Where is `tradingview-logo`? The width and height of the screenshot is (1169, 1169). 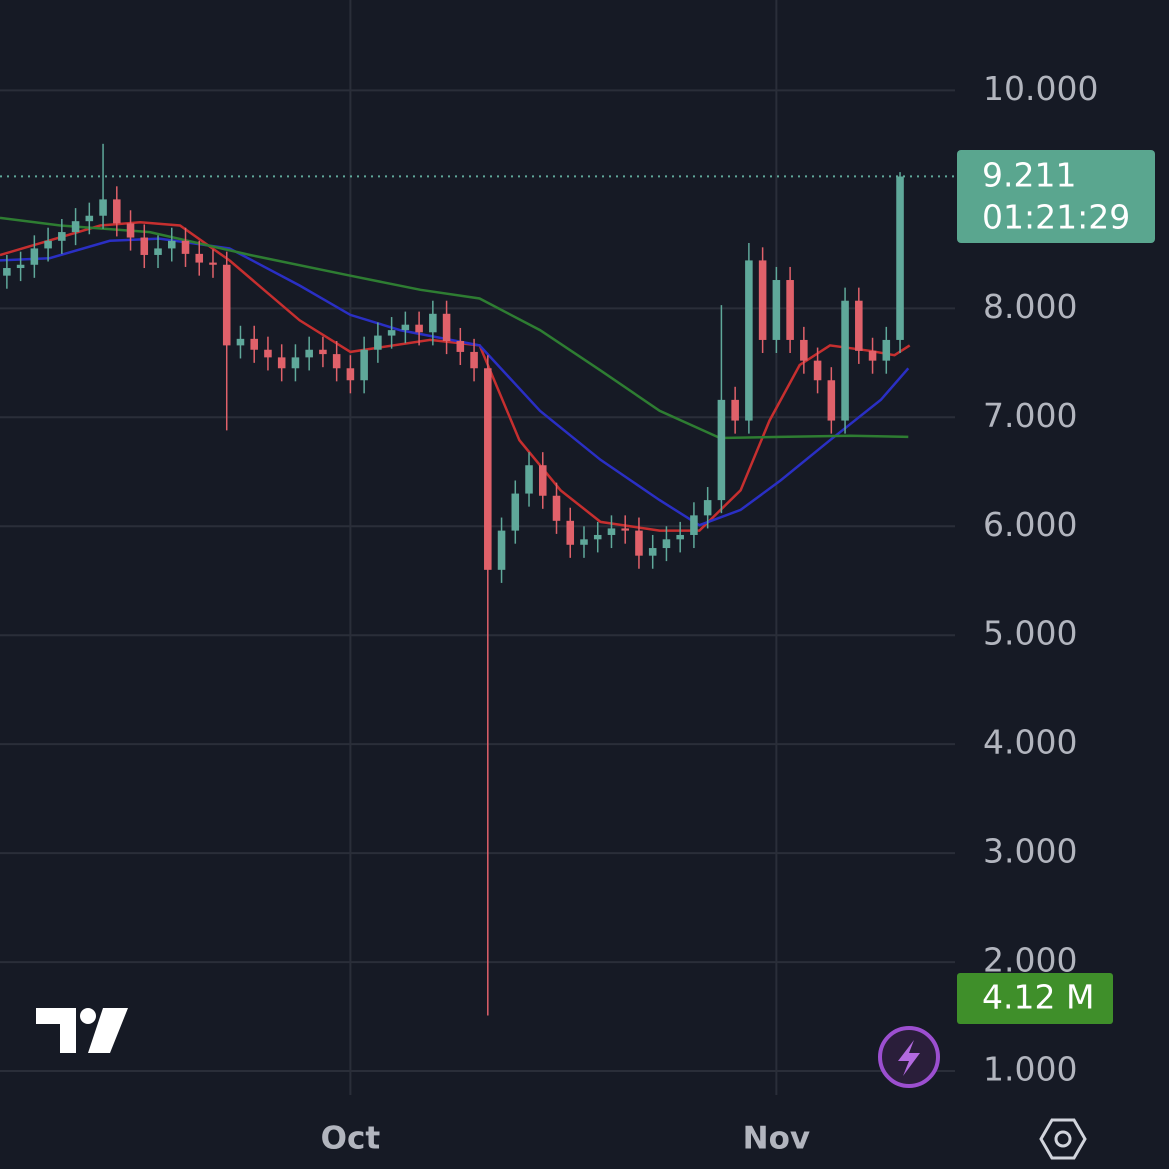 tradingview-logo is located at coordinates (82, 1030).